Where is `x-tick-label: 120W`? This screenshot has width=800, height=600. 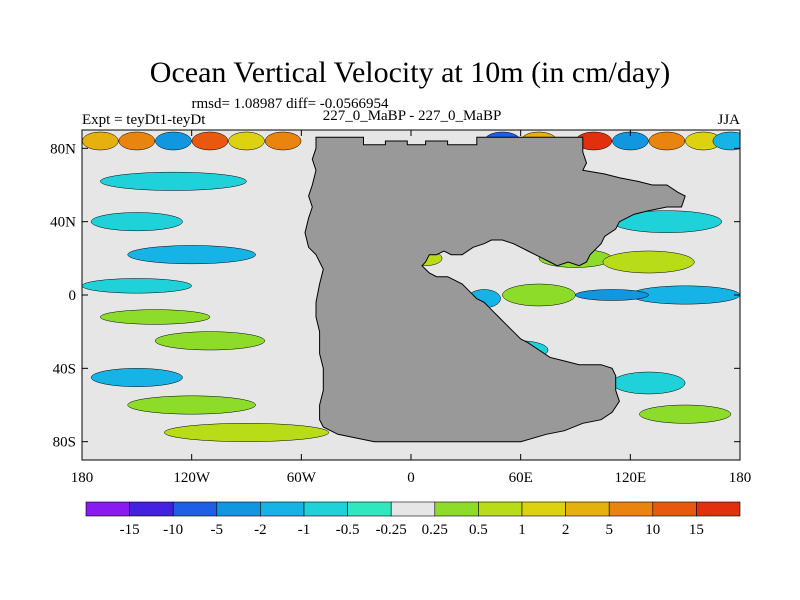 x-tick-label: 120W is located at coordinates (192, 478).